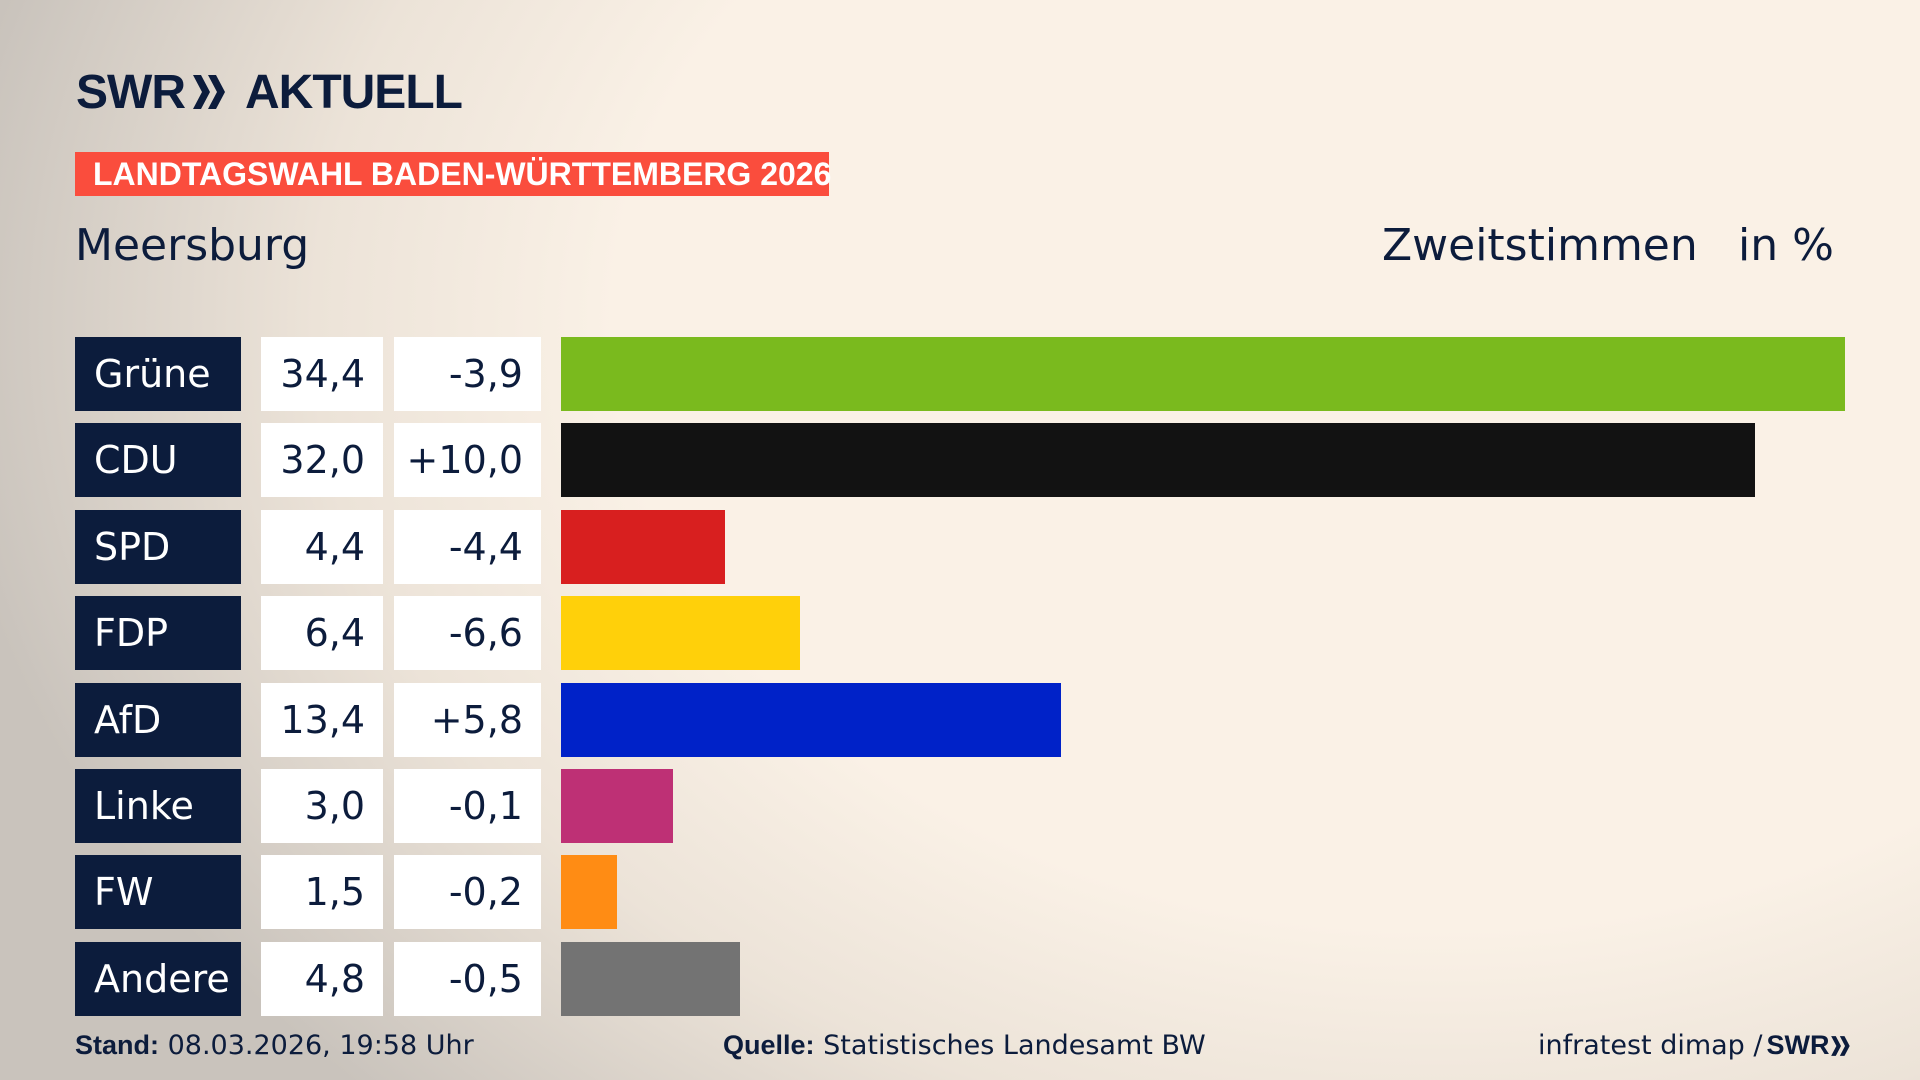 The width and height of the screenshot is (1920, 1080). I want to click on percent-change: -0,1, so click(467, 806).